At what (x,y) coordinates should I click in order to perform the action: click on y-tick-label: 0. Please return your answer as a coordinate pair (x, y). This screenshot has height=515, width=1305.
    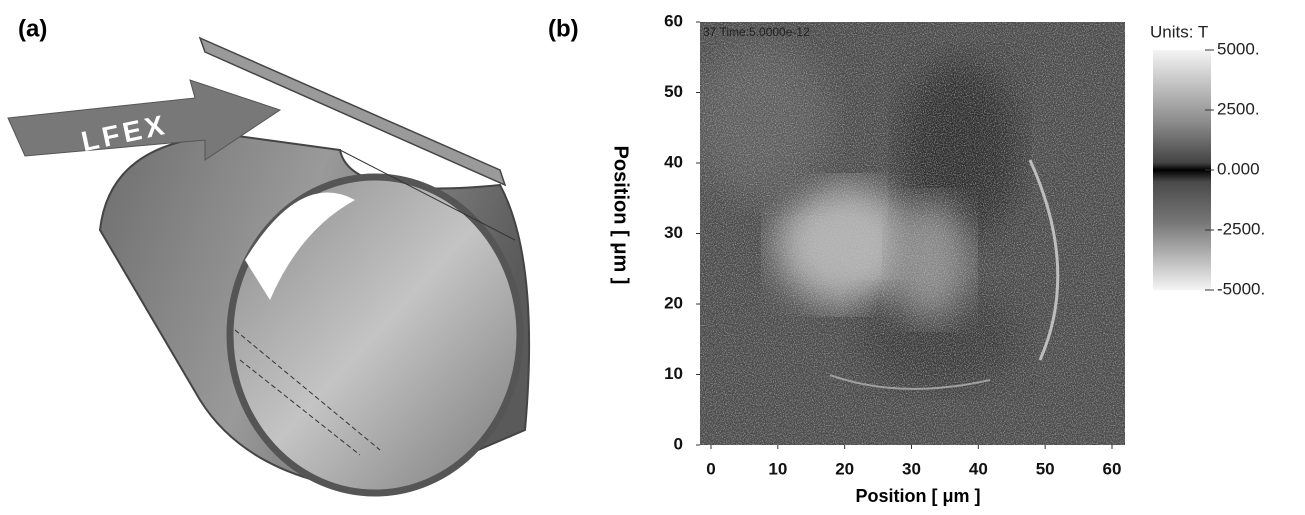
    Looking at the image, I should click on (678, 443).